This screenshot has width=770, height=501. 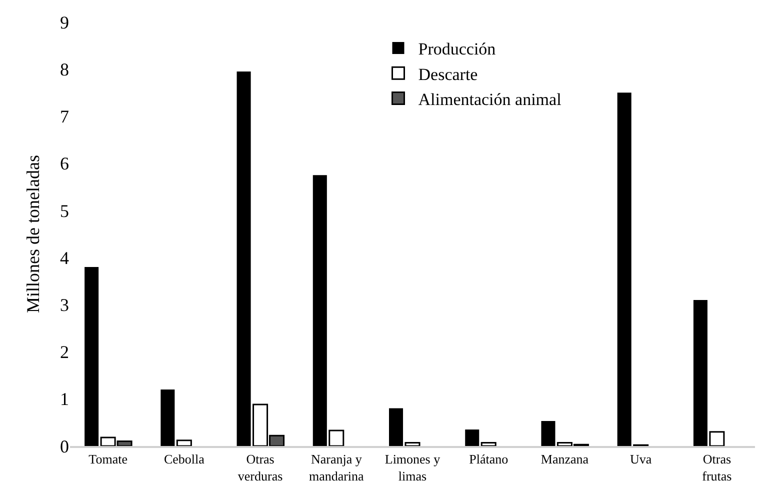 What do you see at coordinates (64, 69) in the screenshot?
I see `y-tick-label: 8` at bounding box center [64, 69].